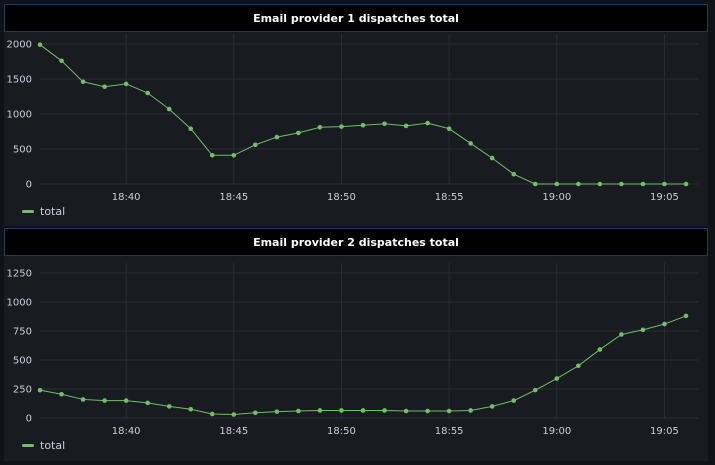  I want to click on panel-title-1: Email provider 1 dispatches total, so click(356, 18).